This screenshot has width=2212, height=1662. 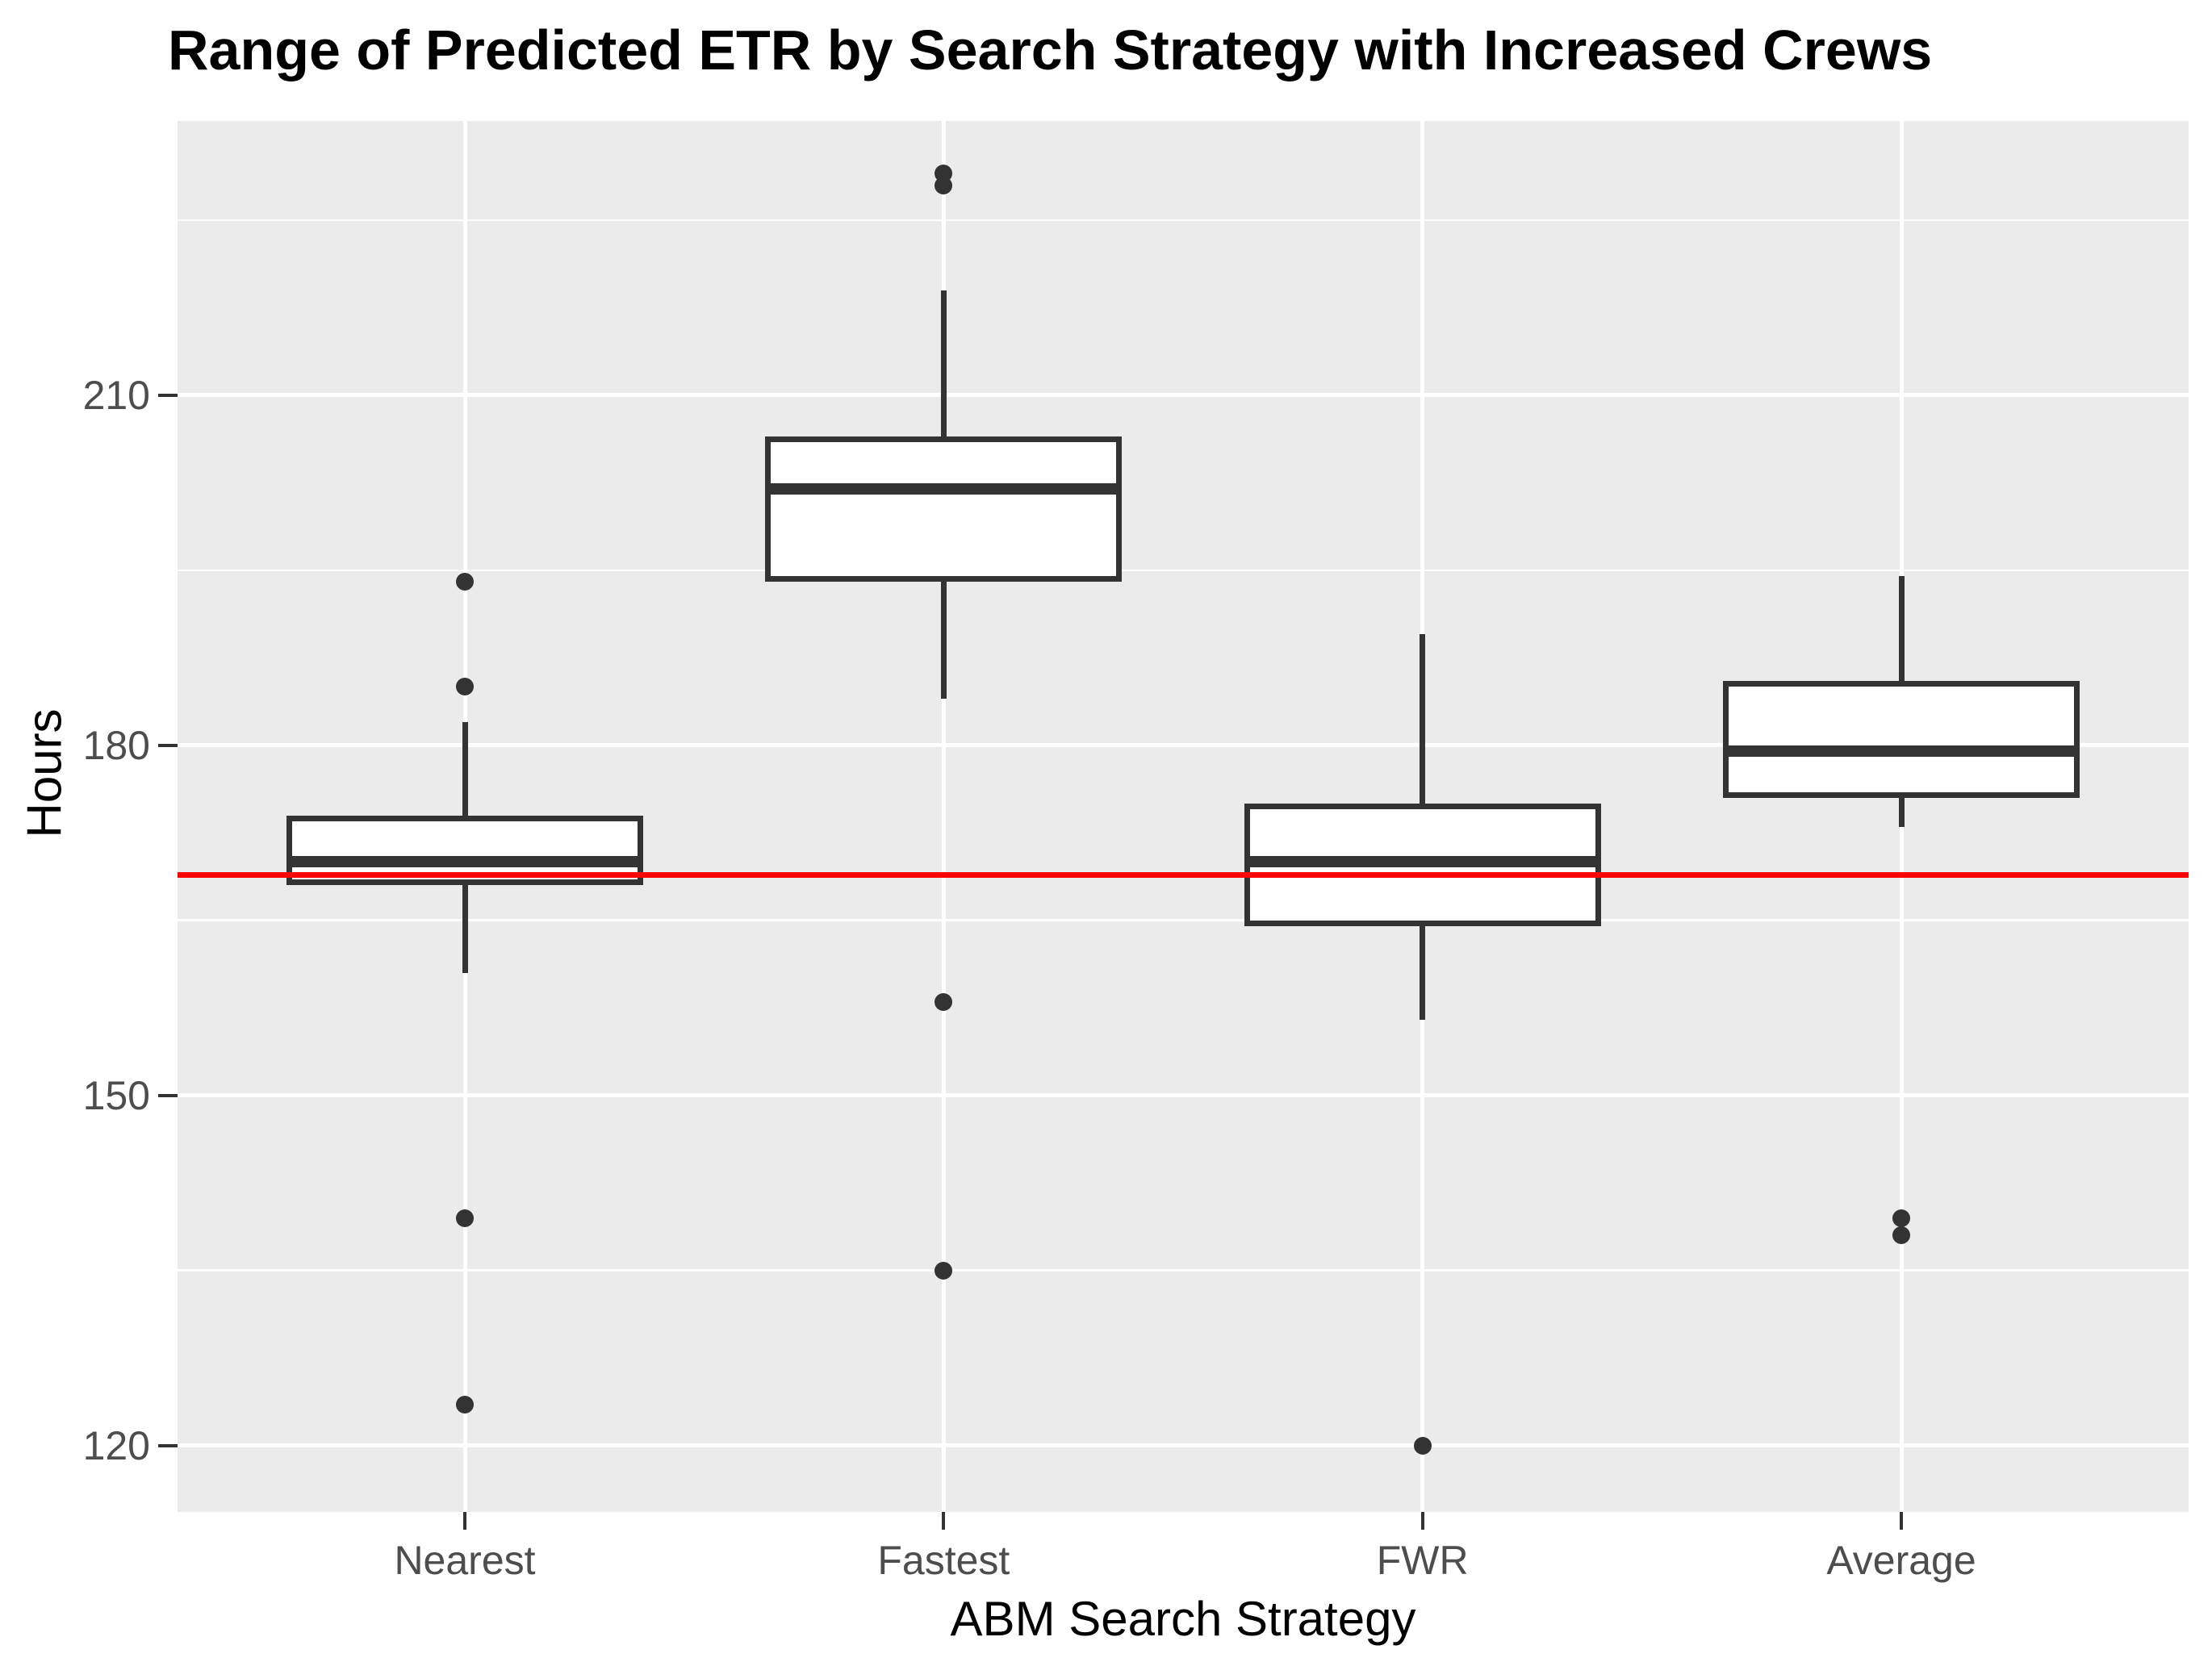 I want to click on median-fwr, so click(x=1422, y=862).